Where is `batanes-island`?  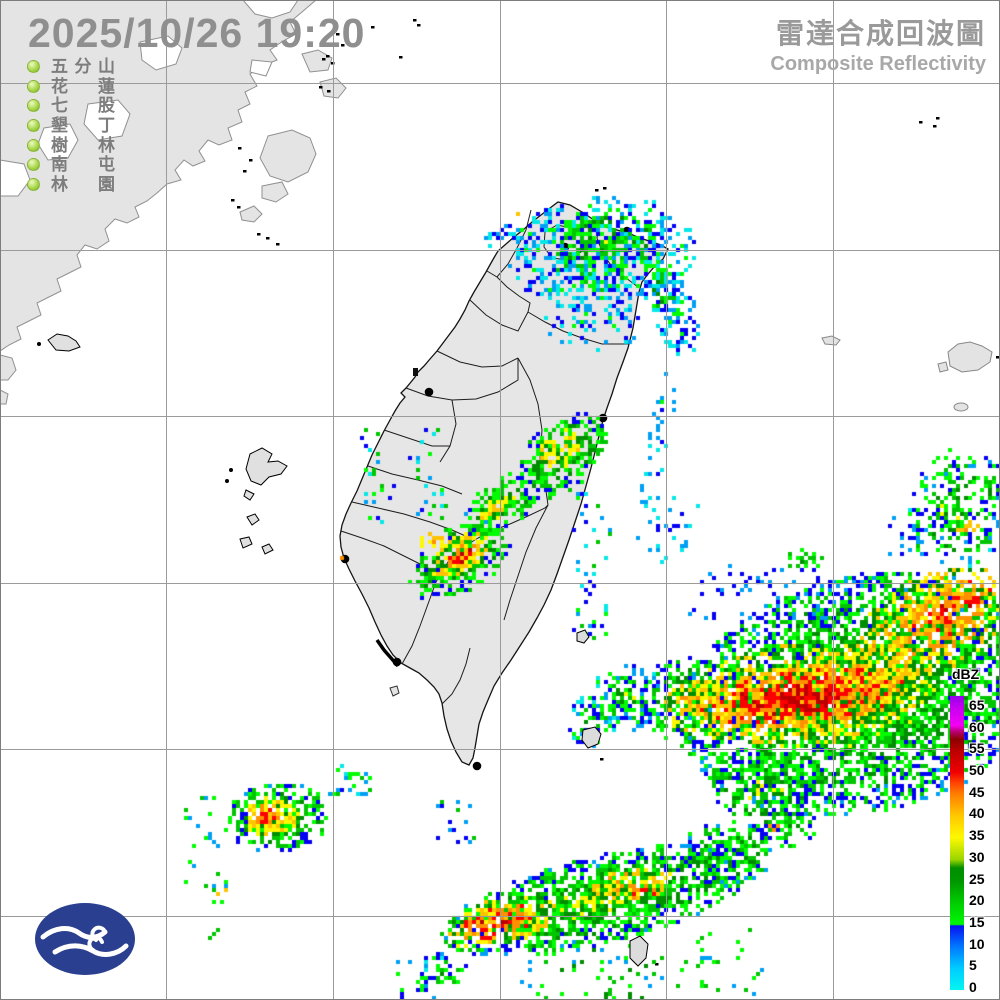
batanes-island is located at coordinates (639, 951).